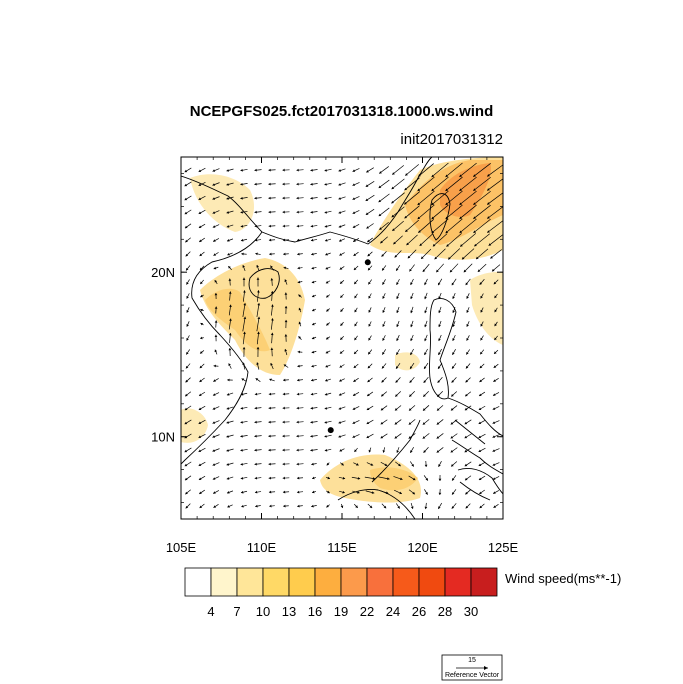 The height and width of the screenshot is (684, 683). I want to click on x-tick-label: 105E, so click(181, 547).